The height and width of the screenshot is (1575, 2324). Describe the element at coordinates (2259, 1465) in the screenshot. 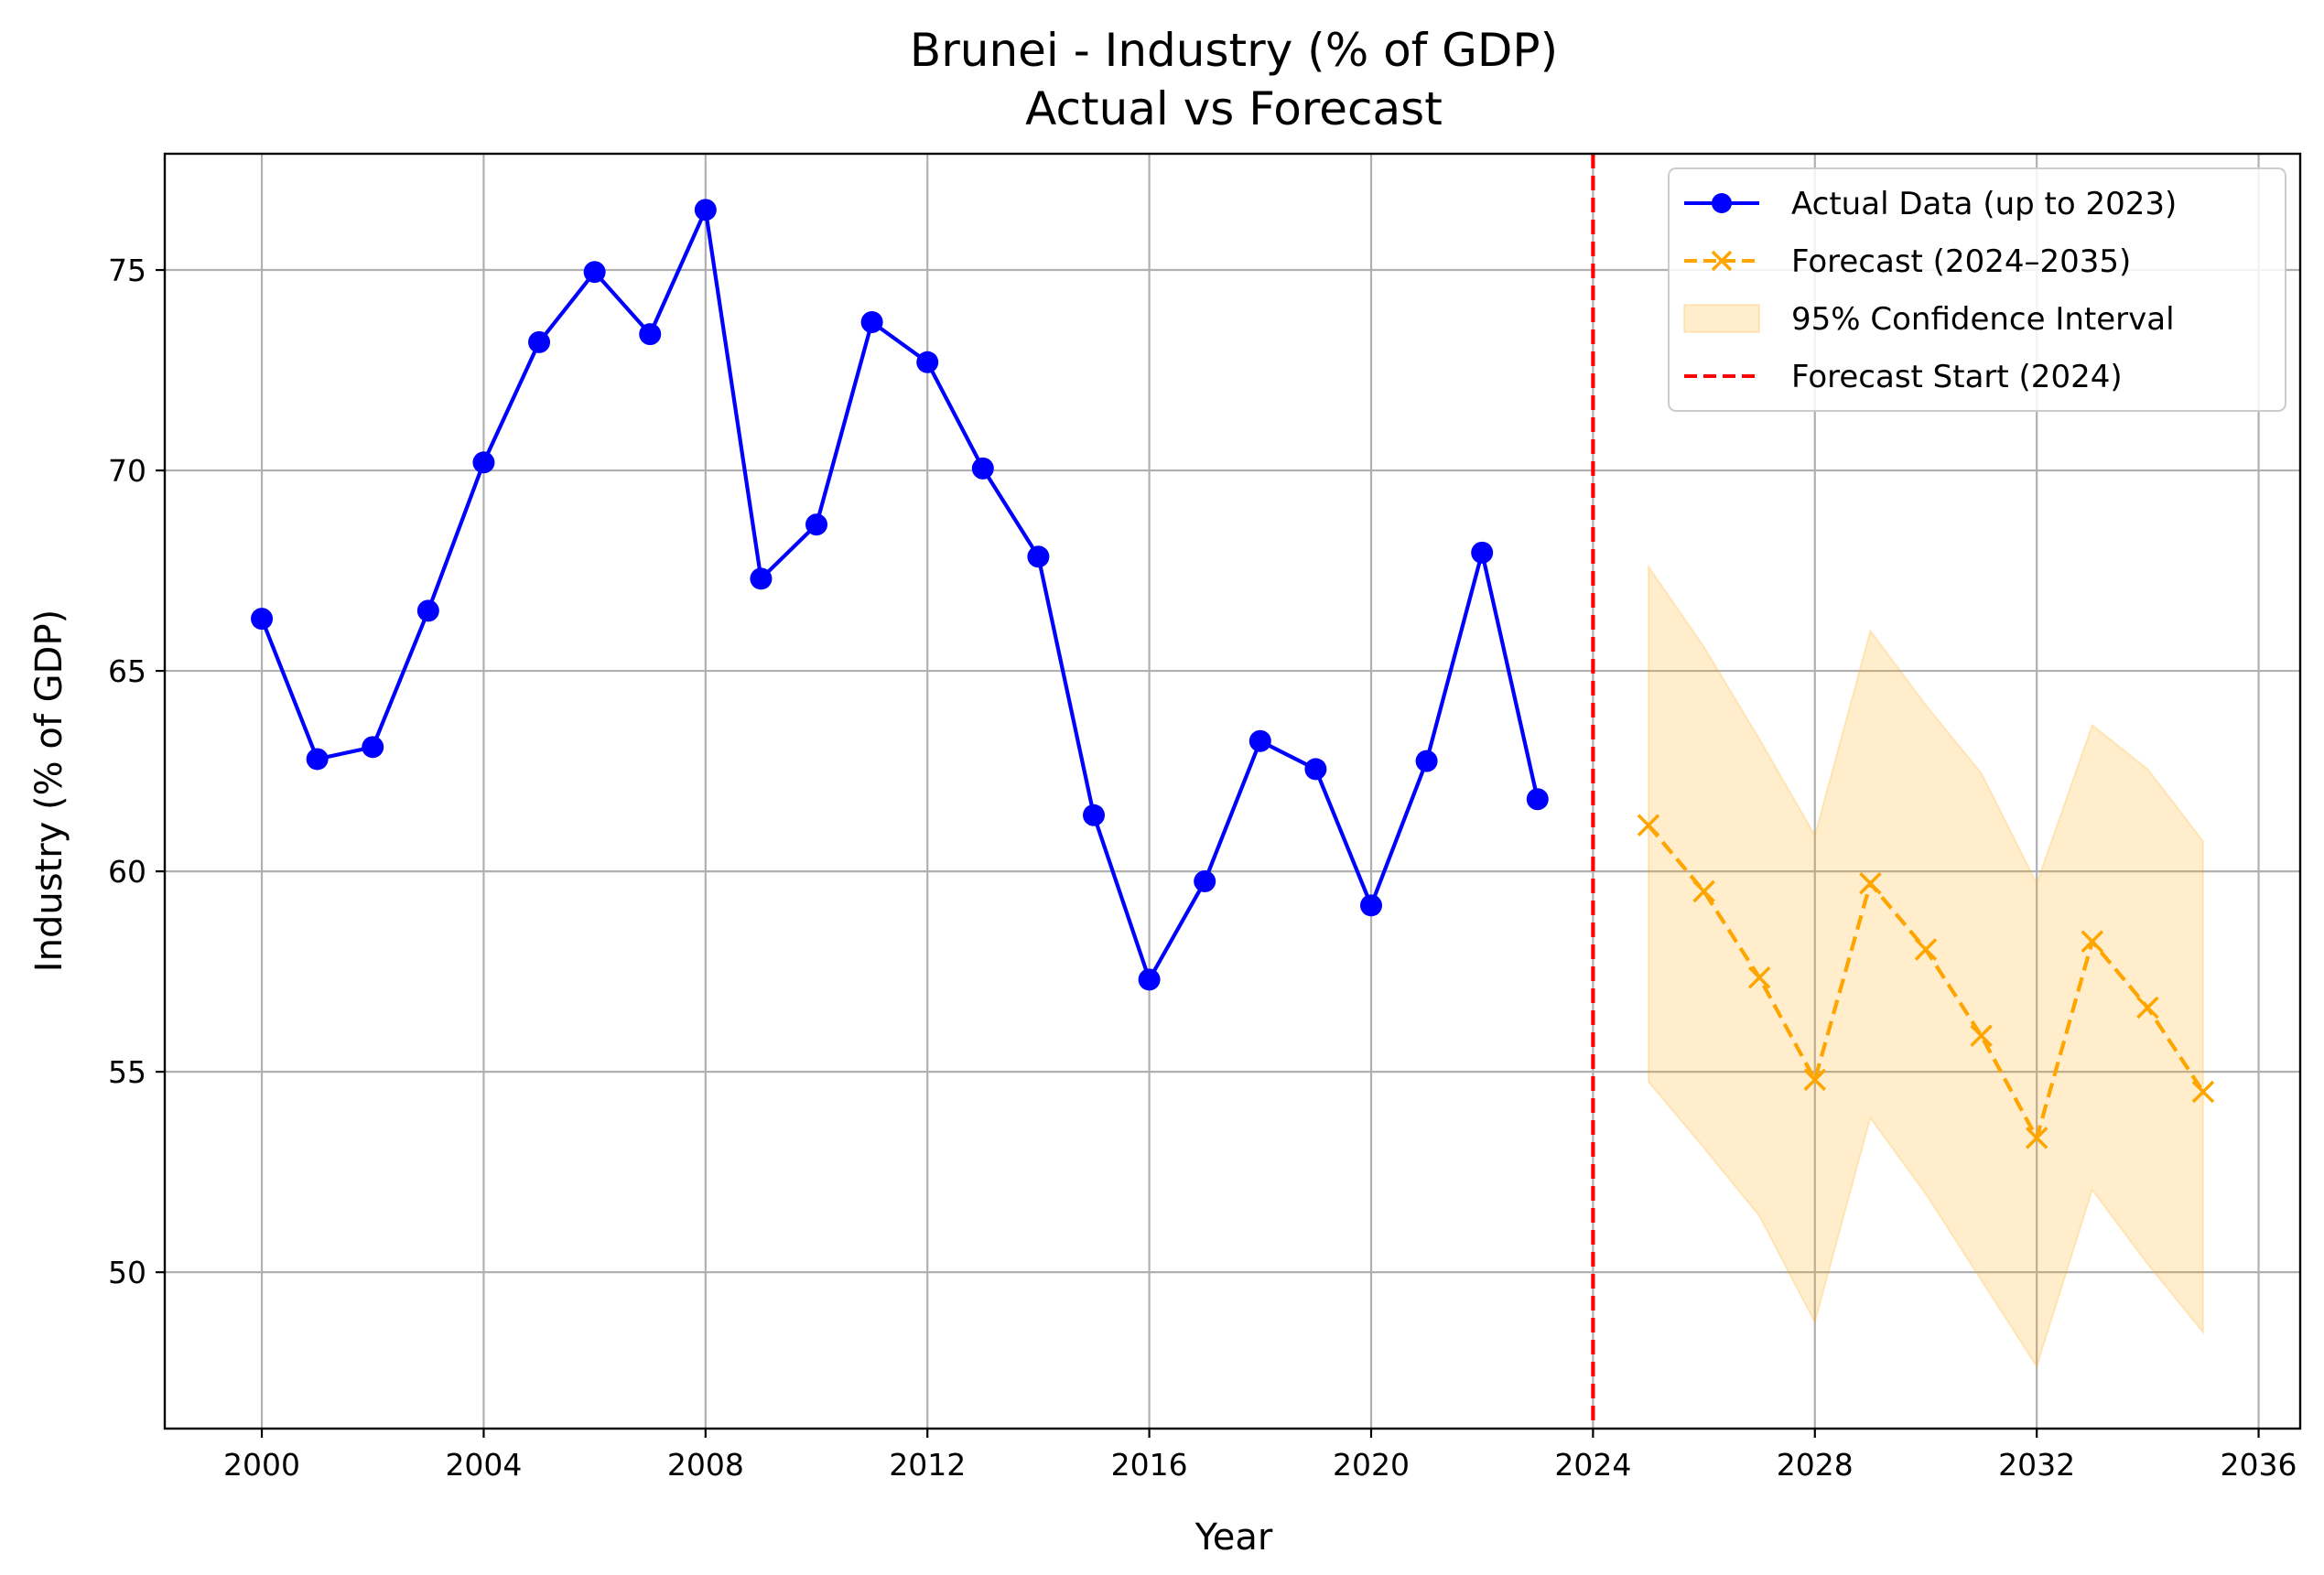

I see `x-tick-label: 2036` at that location.